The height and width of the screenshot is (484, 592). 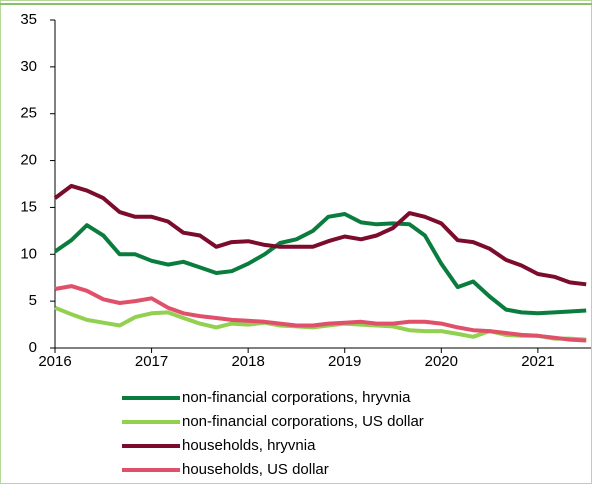 What do you see at coordinates (54, 361) in the screenshot?
I see `x-tick-label: 2016` at bounding box center [54, 361].